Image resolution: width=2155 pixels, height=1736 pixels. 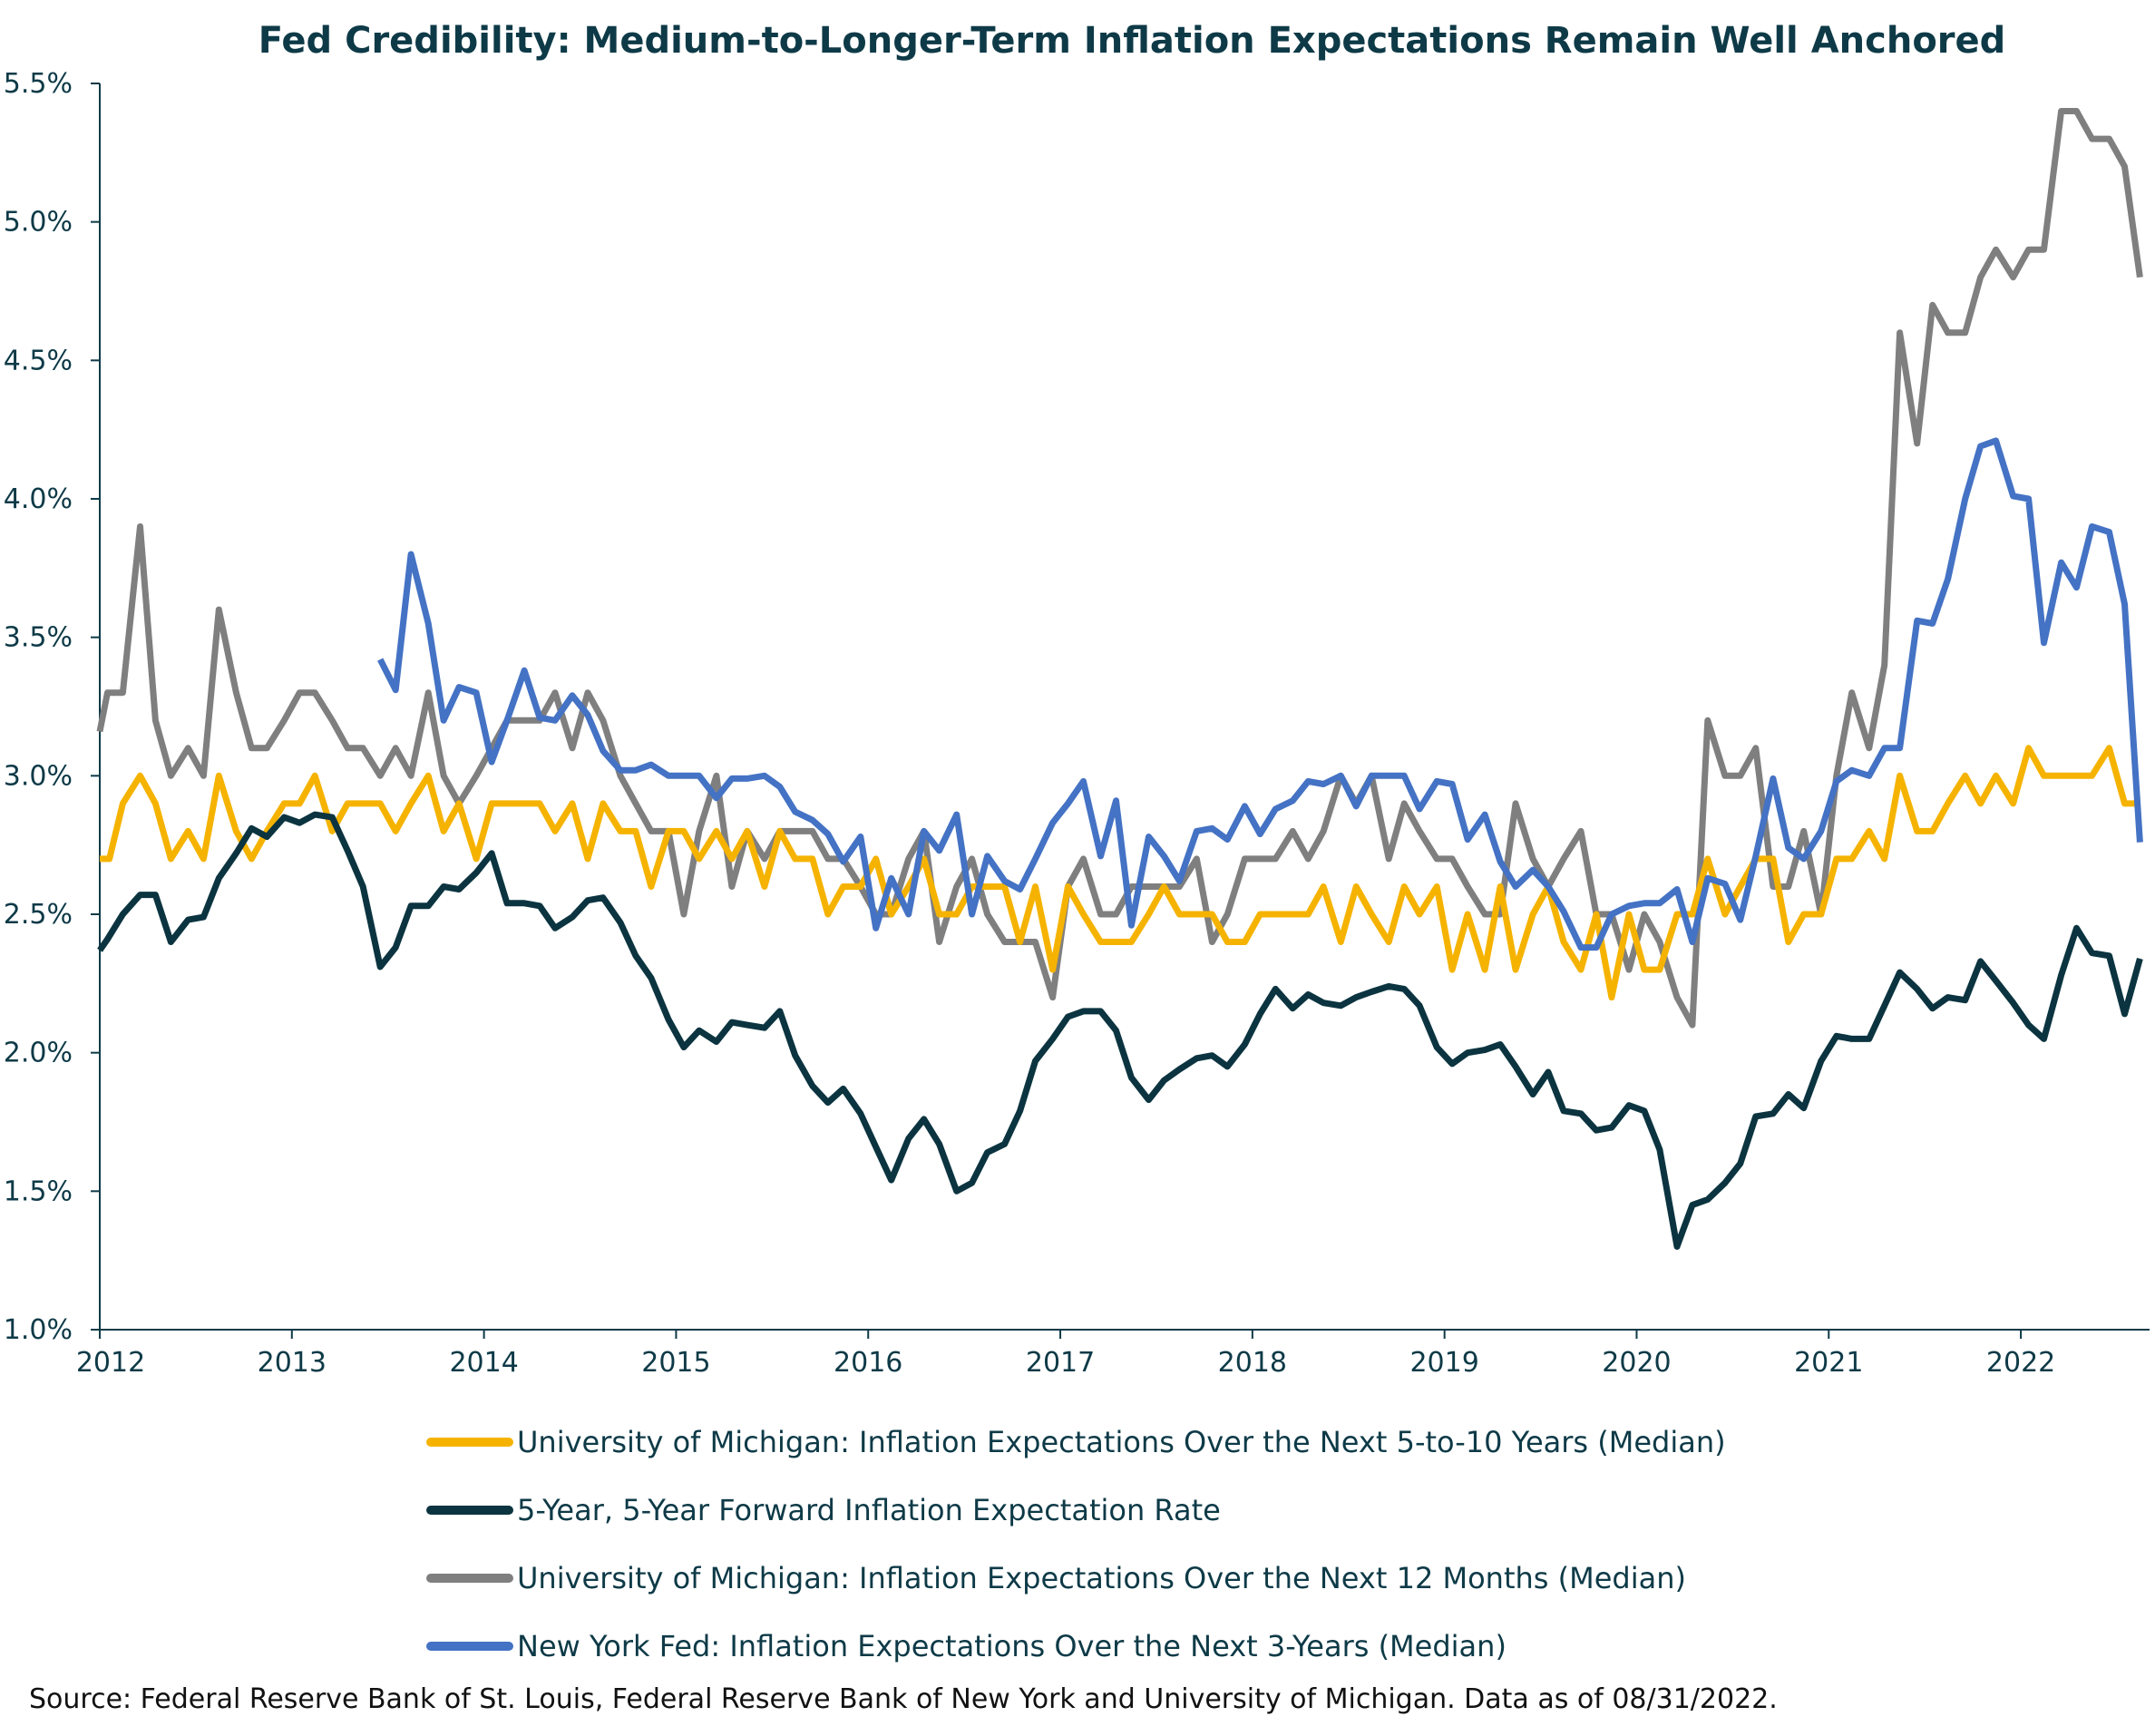 What do you see at coordinates (38, 776) in the screenshot?
I see `y-tick-label: 3.0%` at bounding box center [38, 776].